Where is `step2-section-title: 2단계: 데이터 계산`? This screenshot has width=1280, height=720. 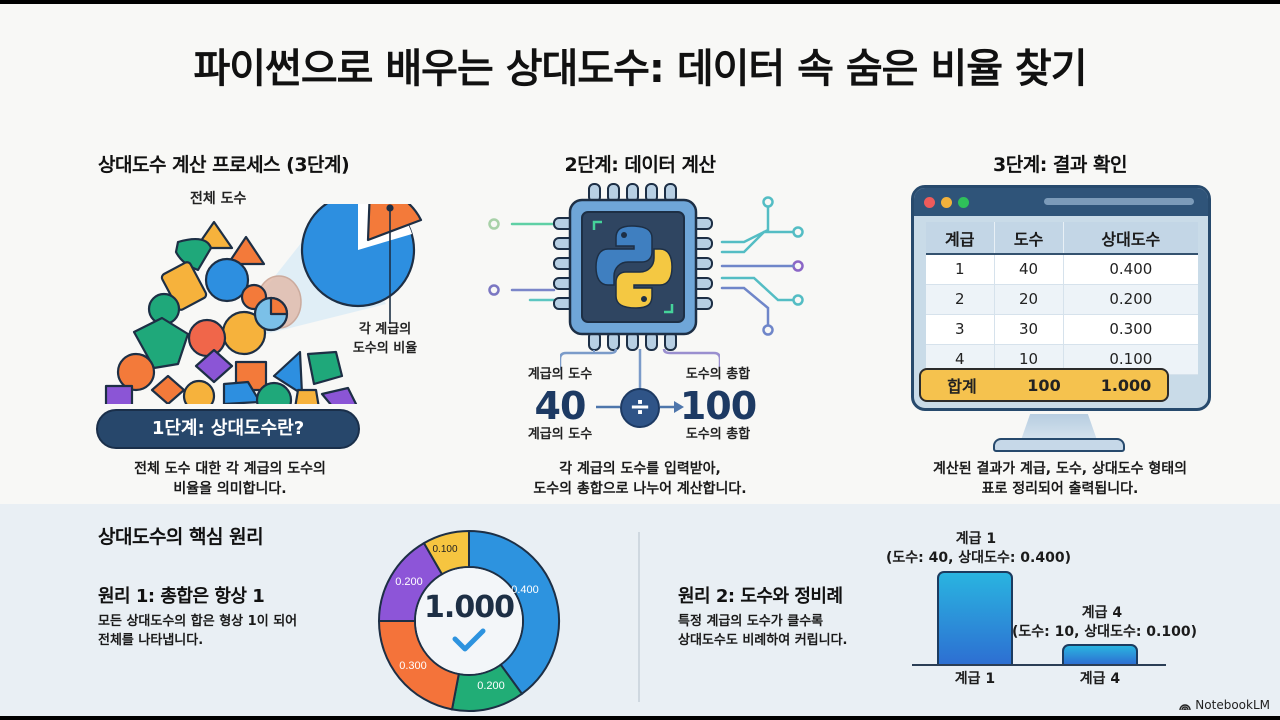 step2-section-title: 2단계: 데이터 계산 is located at coordinates (640, 165).